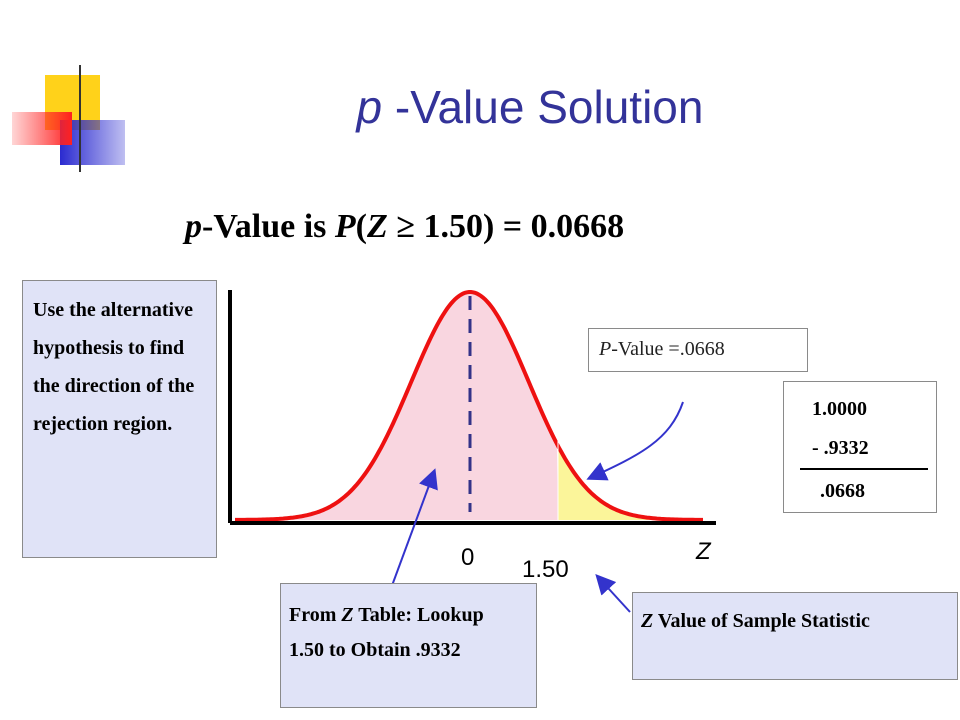 This screenshot has width=960, height=720. I want to click on pvalue-box: P-Value =.0668, so click(698, 350).